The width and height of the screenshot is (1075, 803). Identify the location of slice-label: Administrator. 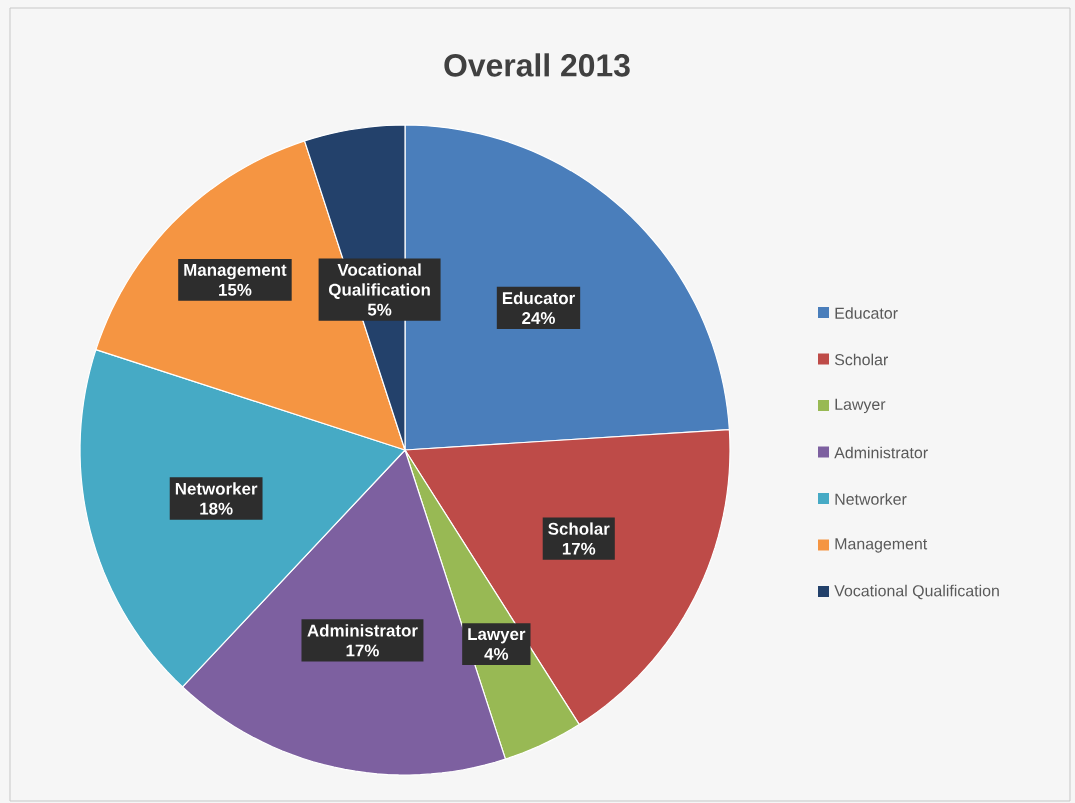
(362, 630).